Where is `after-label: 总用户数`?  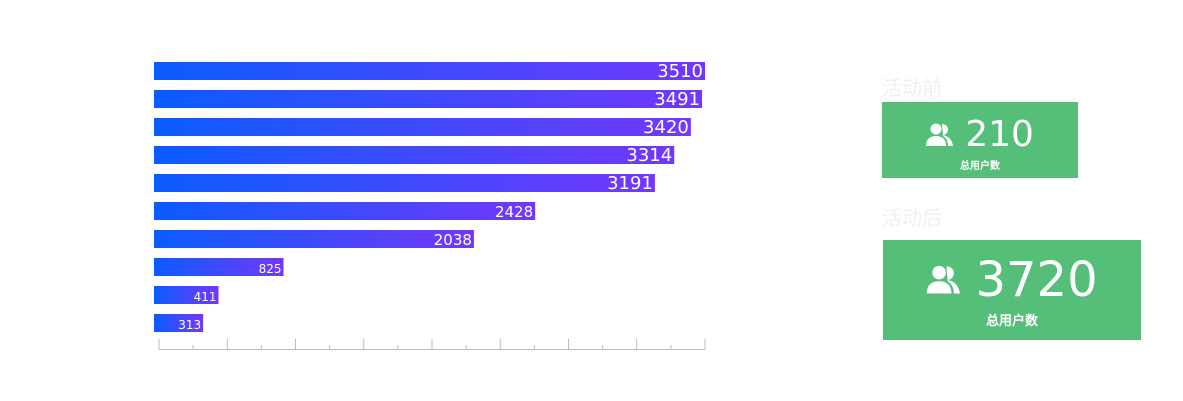 after-label: 总用户数 is located at coordinates (1011, 321).